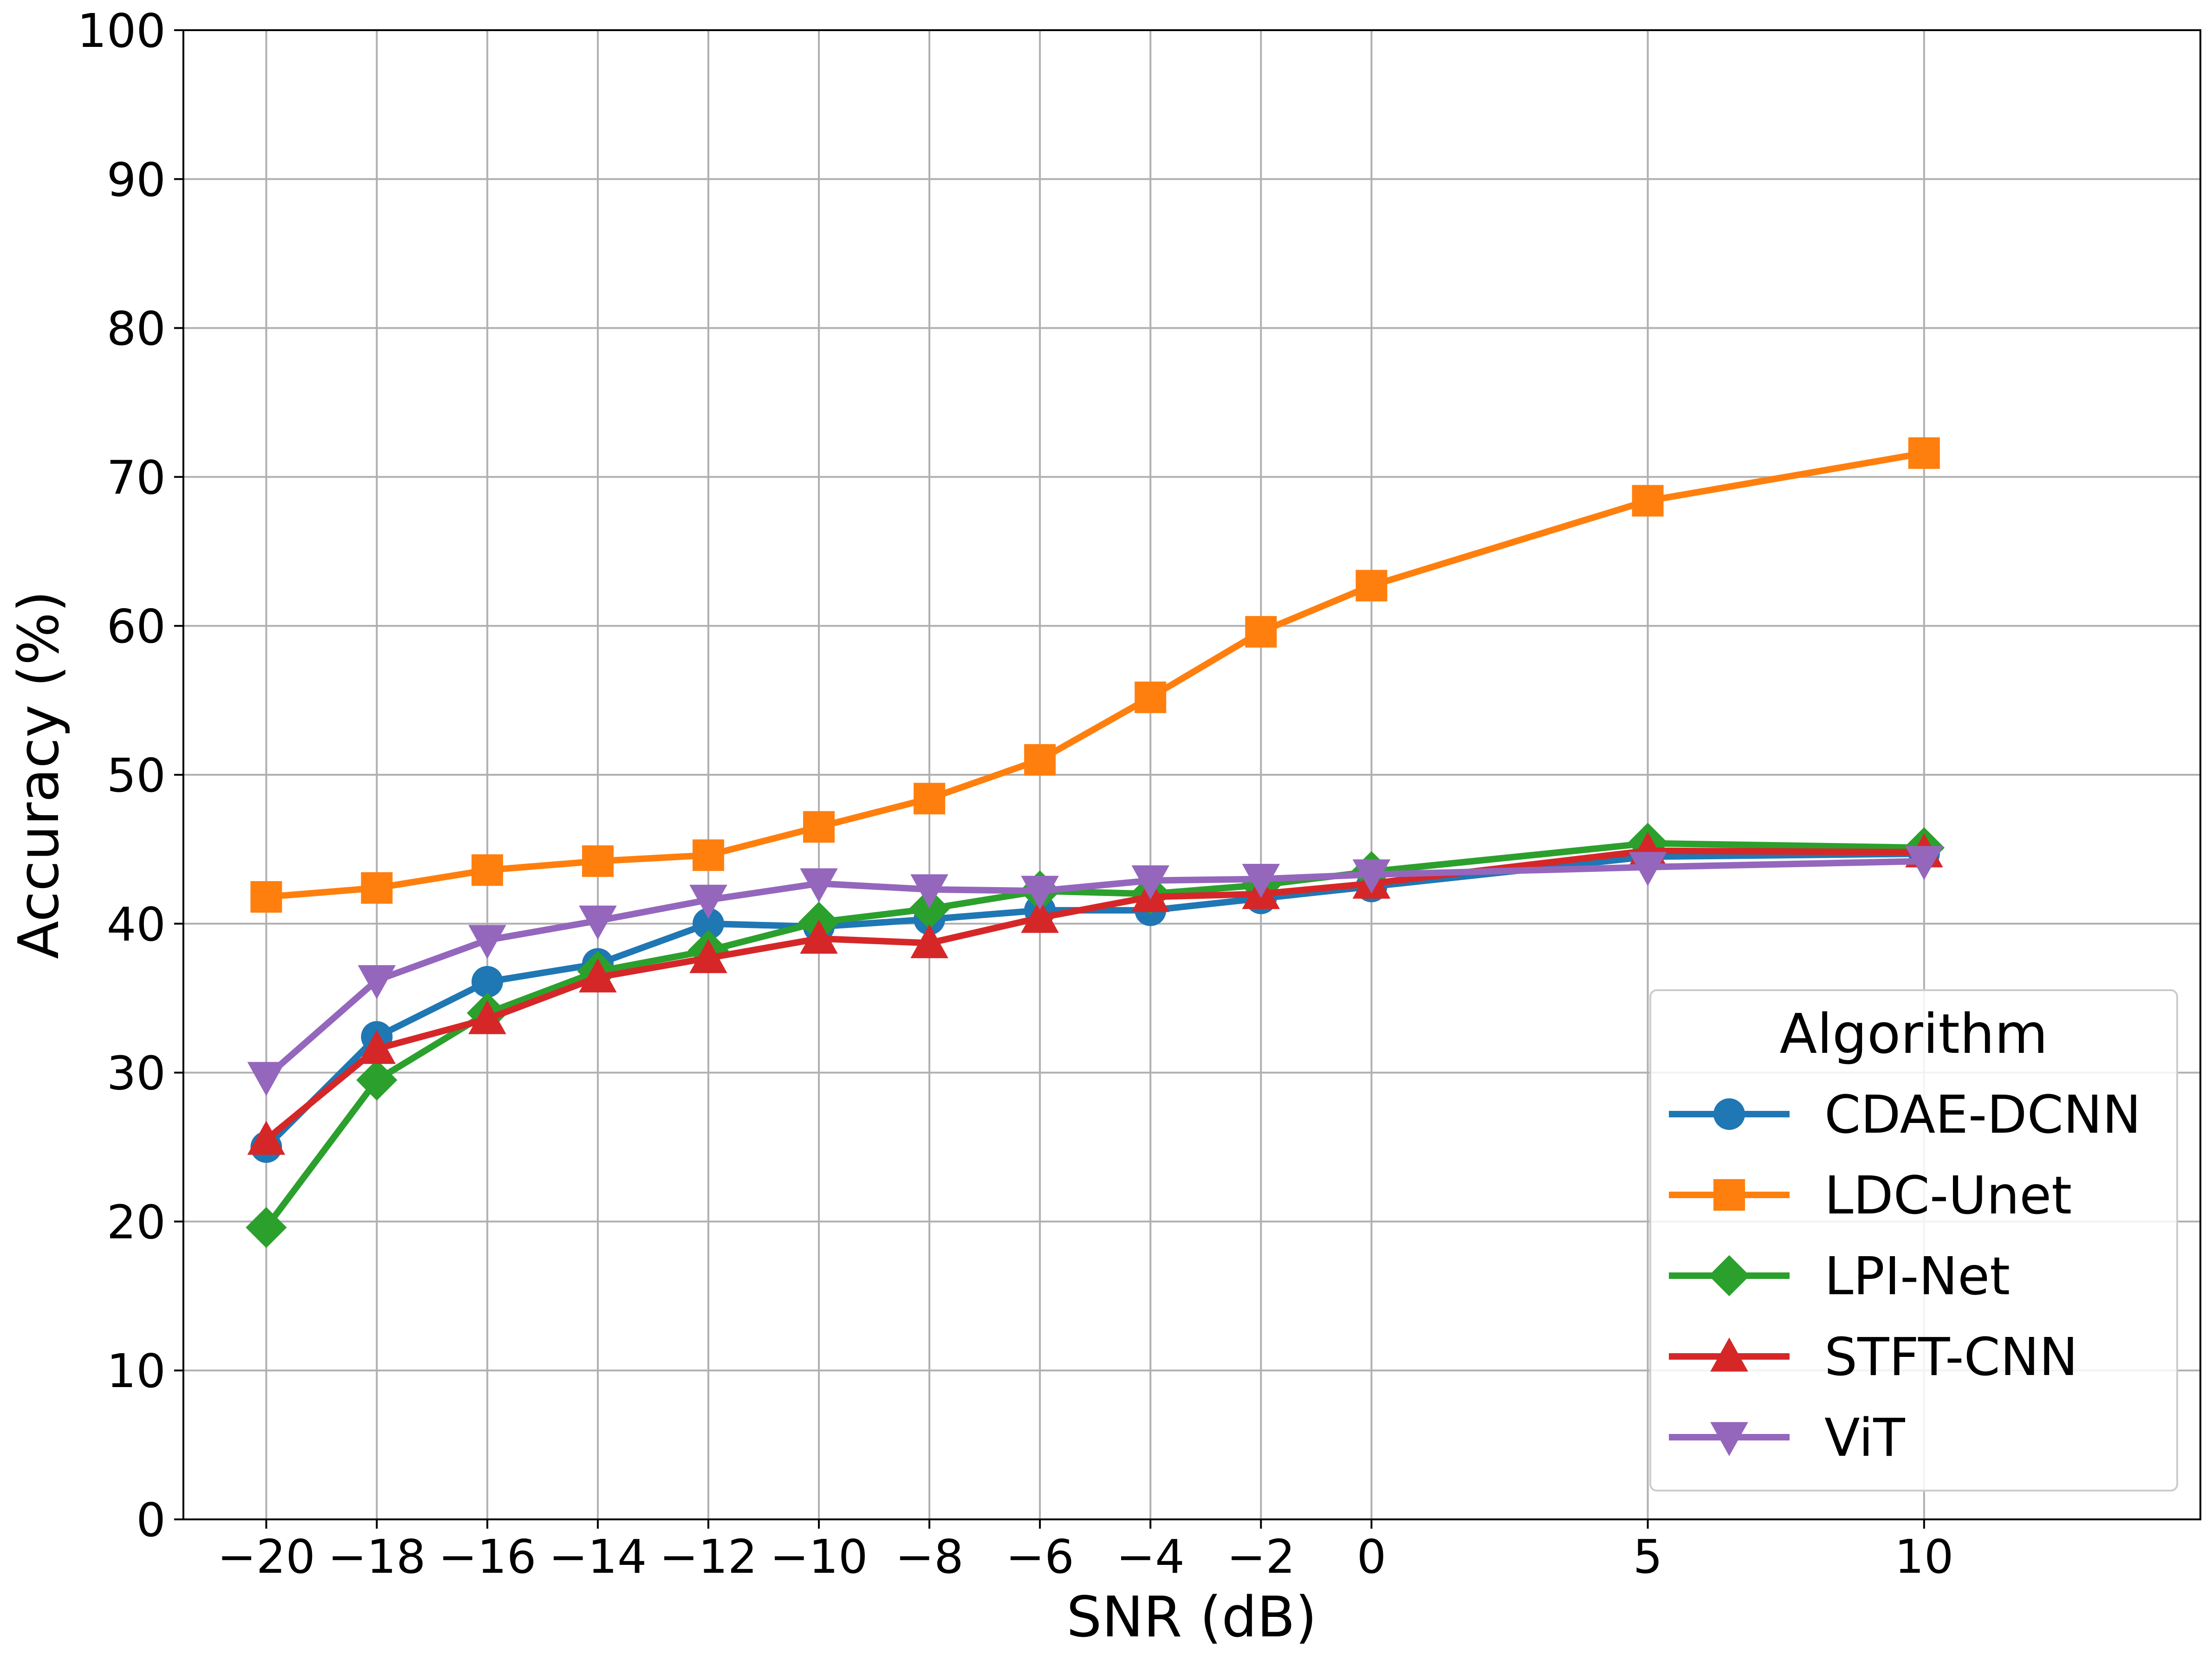 This screenshot has width=2212, height=1654. Describe the element at coordinates (39, 774) in the screenshot. I see `y-axis-label: Accuracy (%)` at that location.